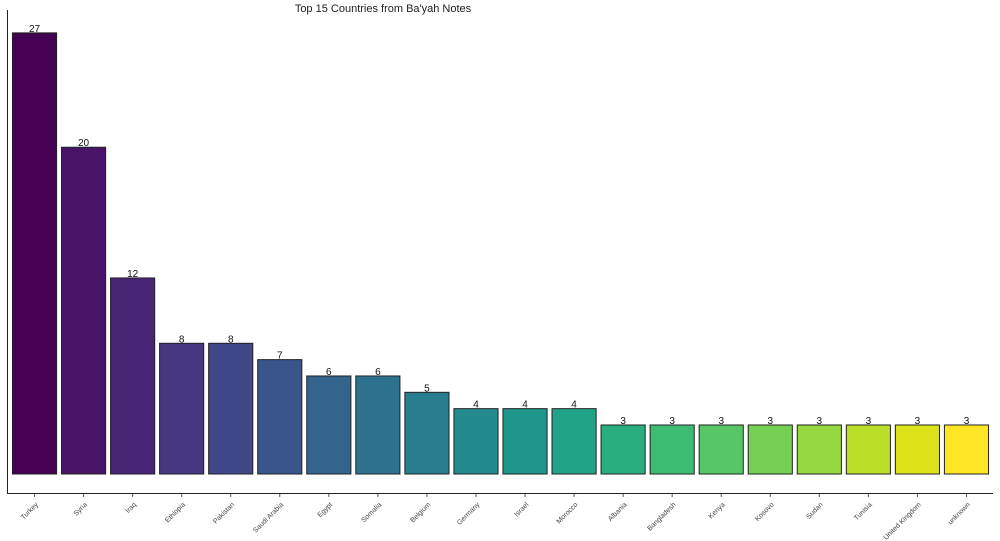 This screenshot has height=541, width=1000. What do you see at coordinates (672, 449) in the screenshot?
I see `bar-bangladesh` at bounding box center [672, 449].